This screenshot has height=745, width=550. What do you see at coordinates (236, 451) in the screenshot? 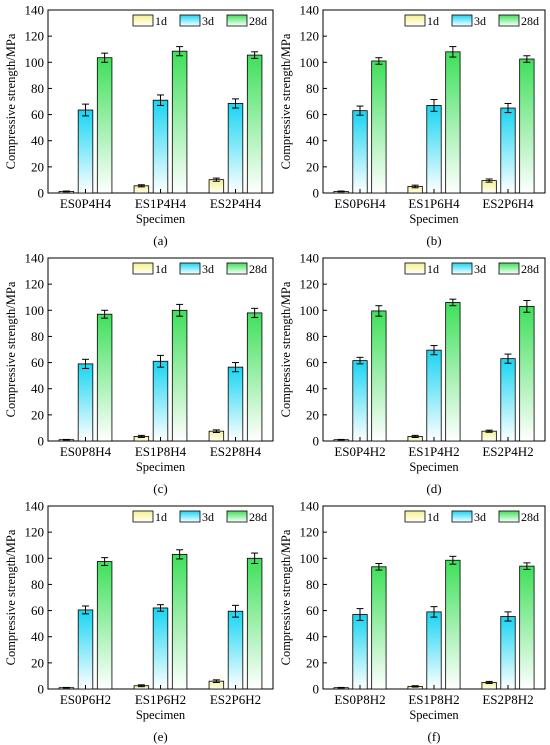
I see `x-tick-label: ES2P8H4` at bounding box center [236, 451].